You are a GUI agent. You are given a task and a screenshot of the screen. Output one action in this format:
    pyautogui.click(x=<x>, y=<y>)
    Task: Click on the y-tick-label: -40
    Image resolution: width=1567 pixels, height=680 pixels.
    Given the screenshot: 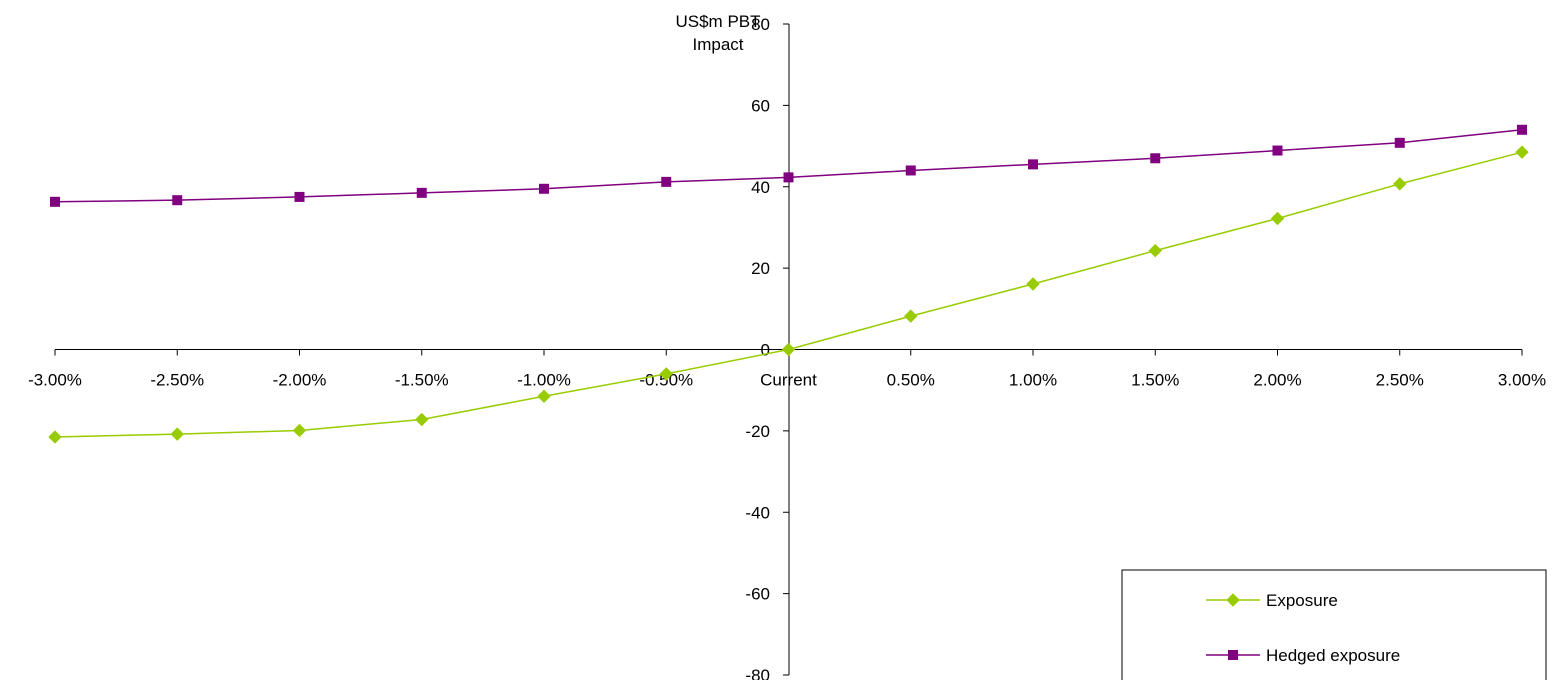 What is the action you would take?
    pyautogui.click(x=757, y=512)
    